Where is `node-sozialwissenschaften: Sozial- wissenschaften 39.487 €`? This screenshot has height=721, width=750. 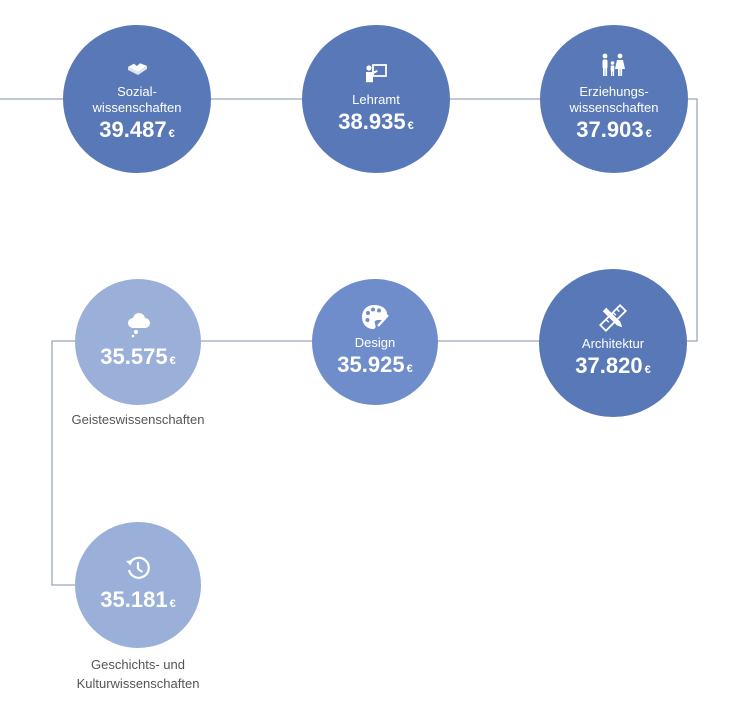 node-sozialwissenschaften: Sozial- wissenschaften 39.487 € is located at coordinates (137, 99).